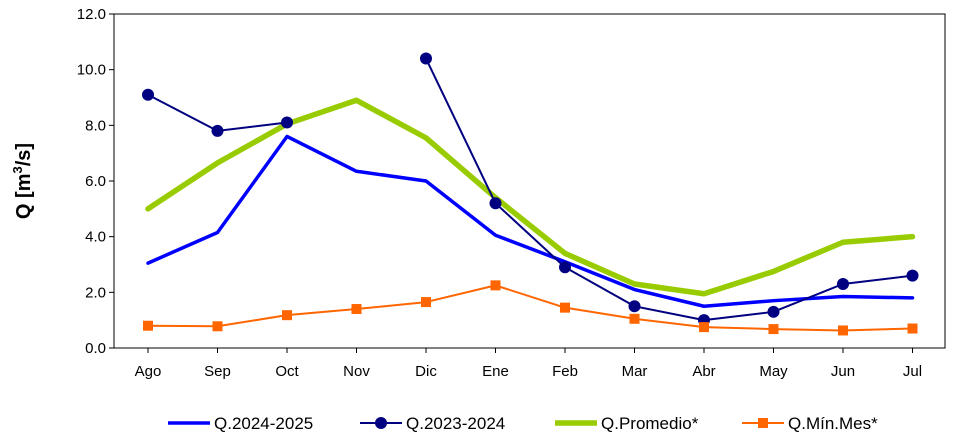 Image resolution: width=956 pixels, height=436 pixels. Describe the element at coordinates (95, 237) in the screenshot. I see `y-tick-label: 4.0` at that location.